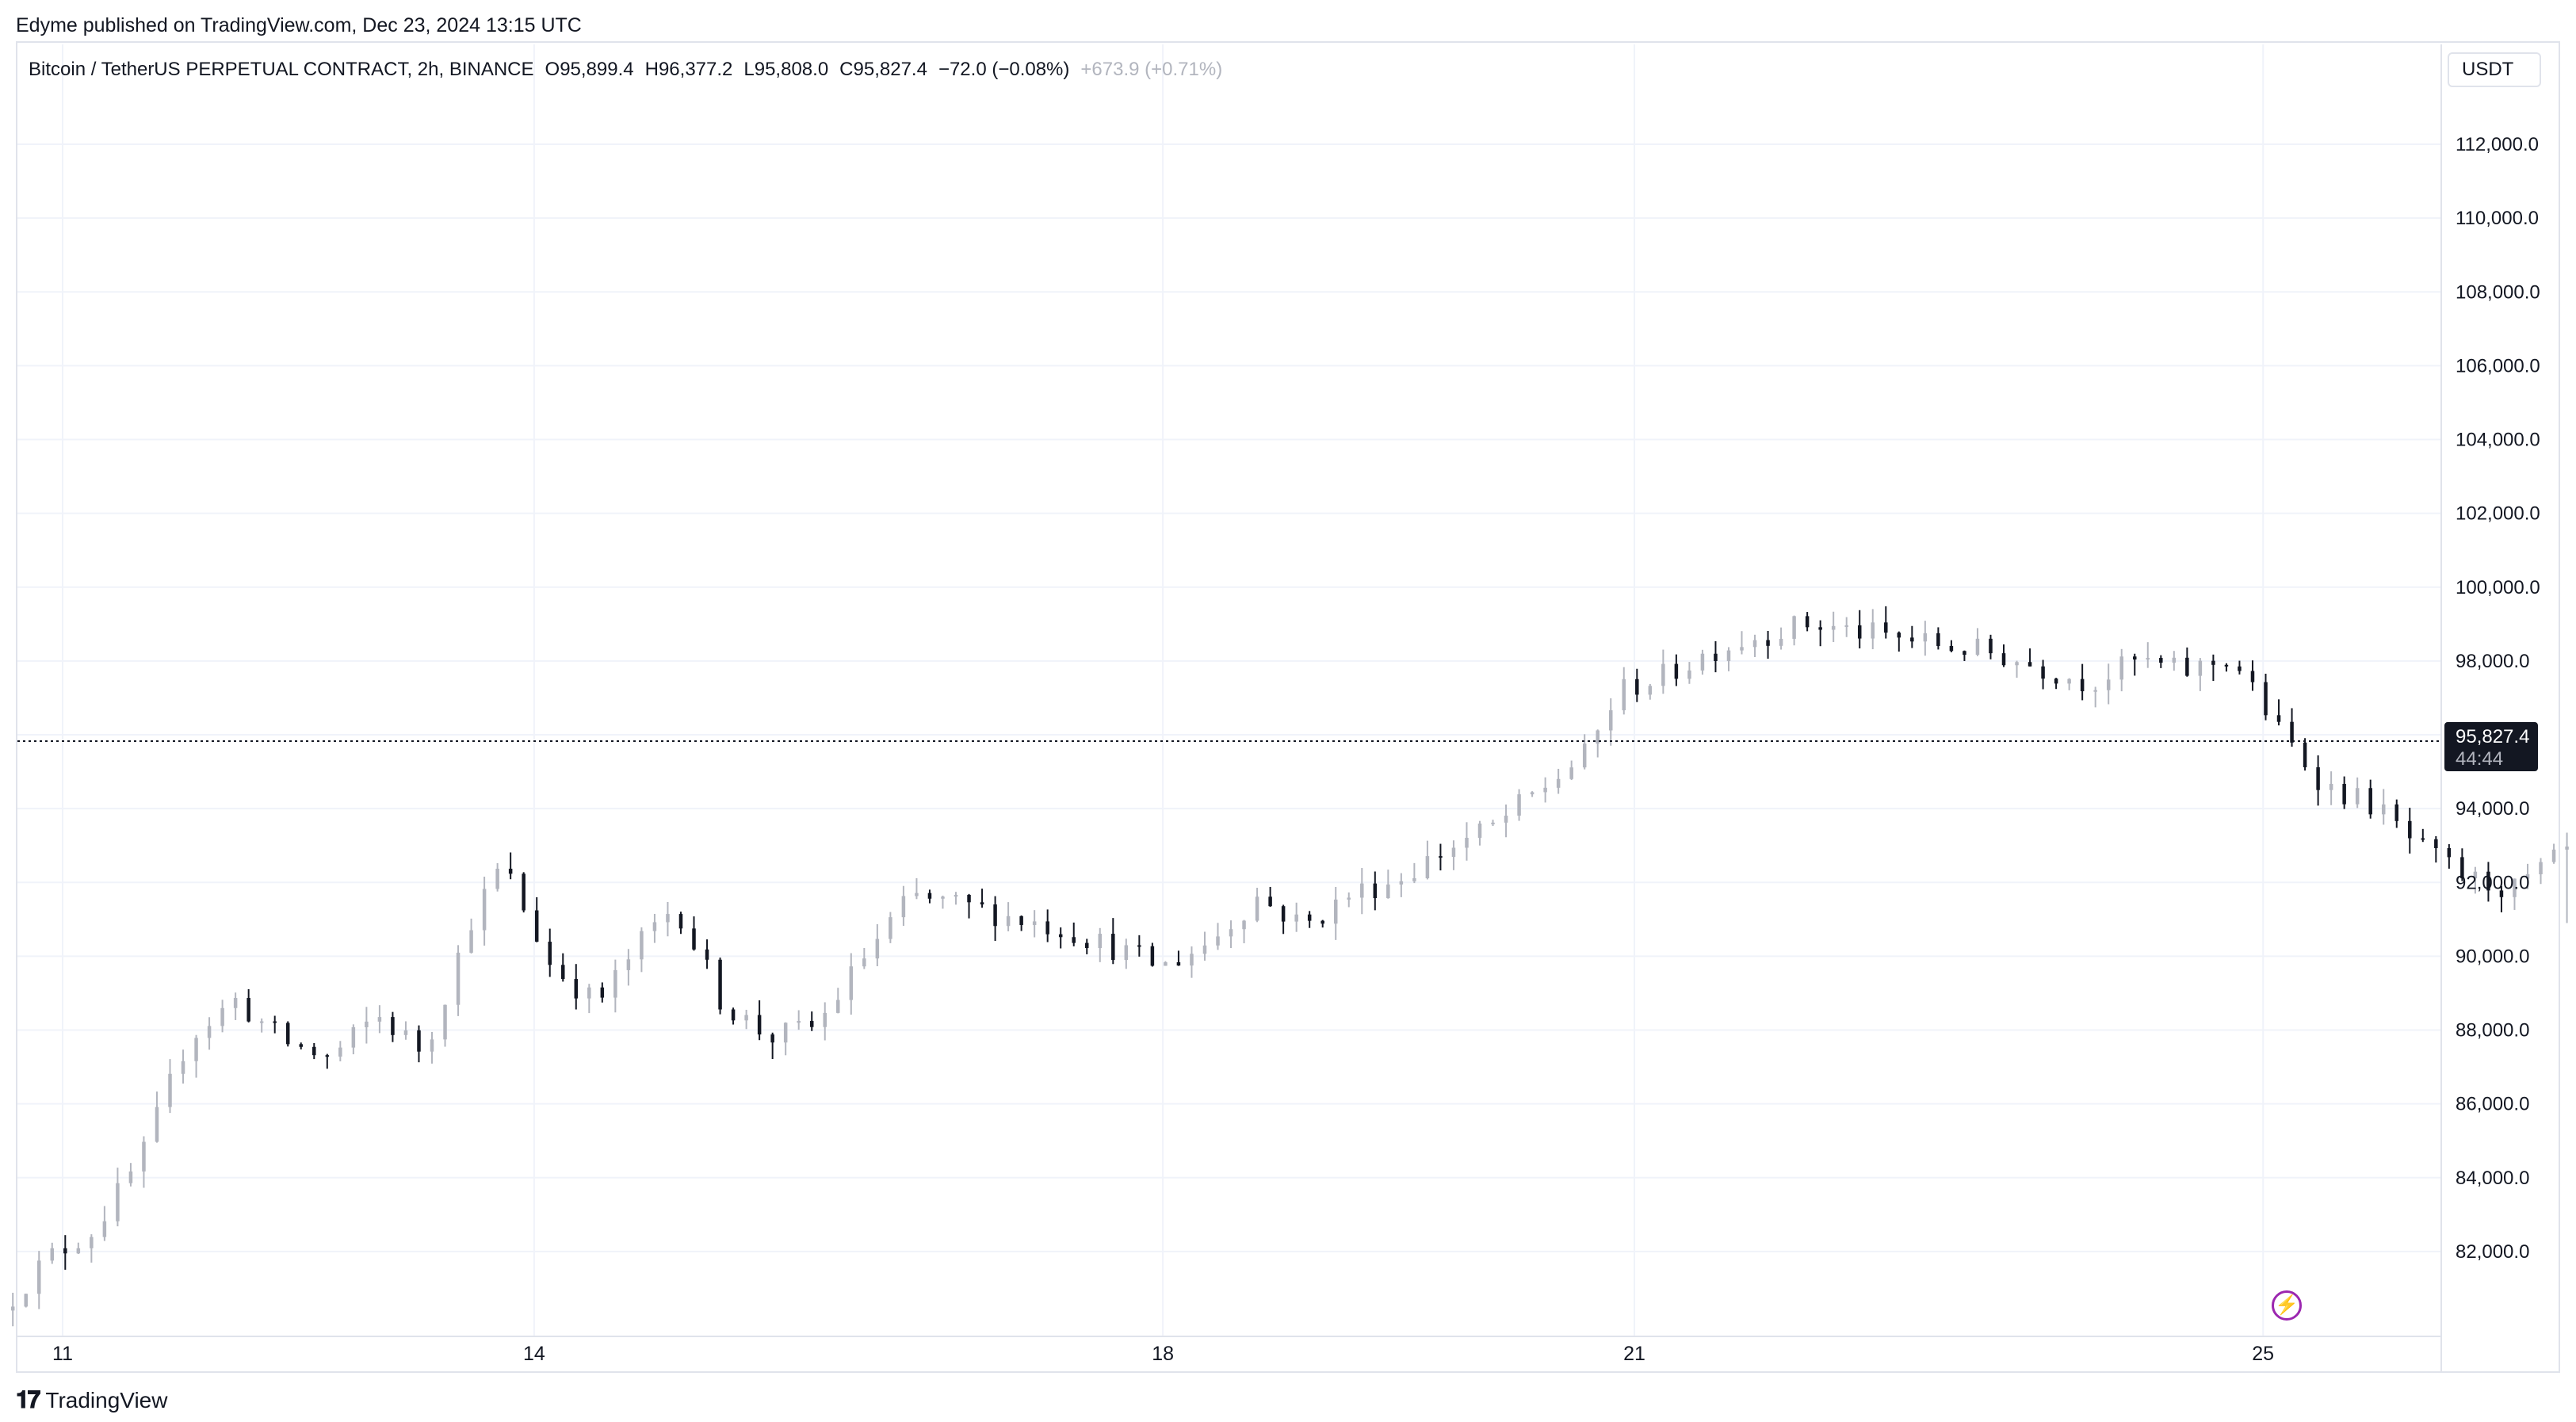 Image resolution: width=2576 pixels, height=1422 pixels. I want to click on y-tick-label: 86,000.0, so click(2492, 1104).